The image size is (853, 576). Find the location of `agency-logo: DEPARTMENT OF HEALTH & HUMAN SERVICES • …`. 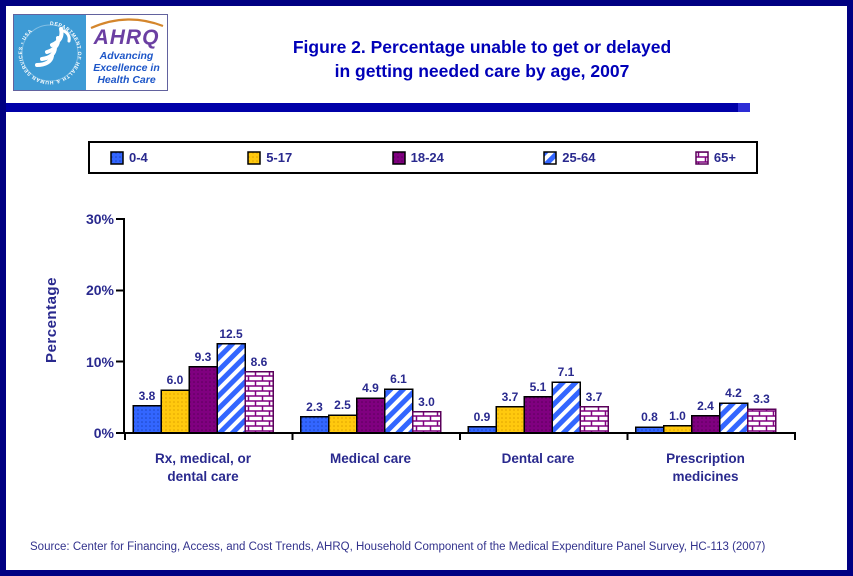

agency-logo: DEPARTMENT OF HEALTH & HUMAN SERVICES • … is located at coordinates (90, 52).